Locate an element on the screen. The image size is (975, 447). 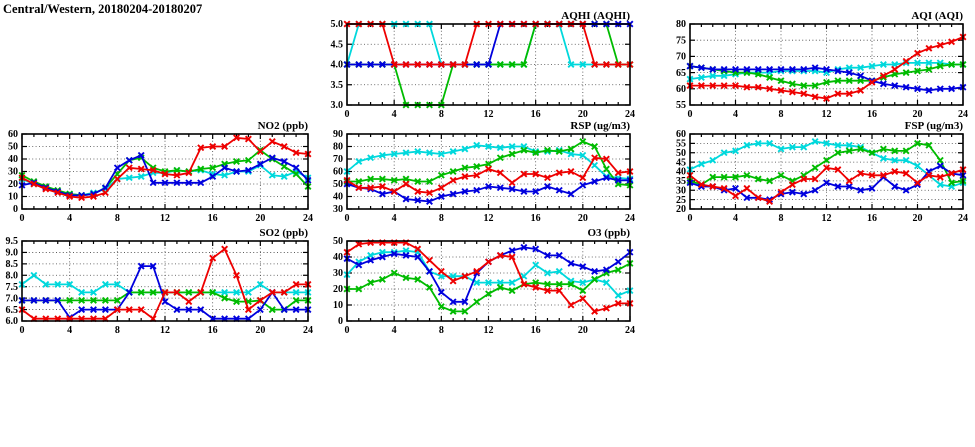
y-tick-label: 0 is located at coordinates (15, 209).